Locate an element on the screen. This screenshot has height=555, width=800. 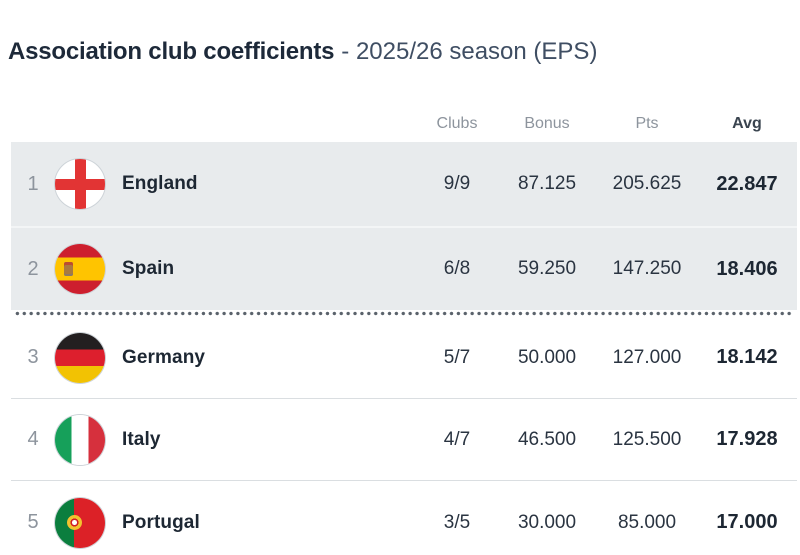
clubs-cell: 9/9 is located at coordinates (457, 183).